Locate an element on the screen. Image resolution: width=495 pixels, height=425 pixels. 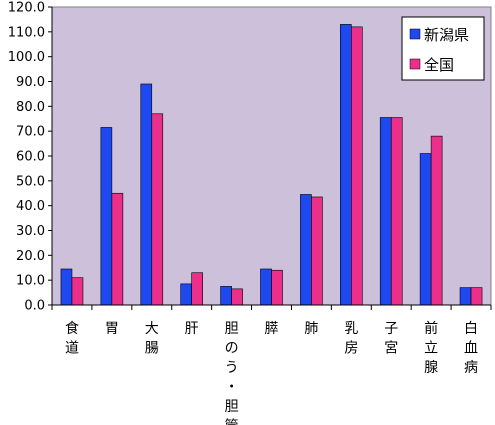
legend-box is located at coordinates (443, 48).